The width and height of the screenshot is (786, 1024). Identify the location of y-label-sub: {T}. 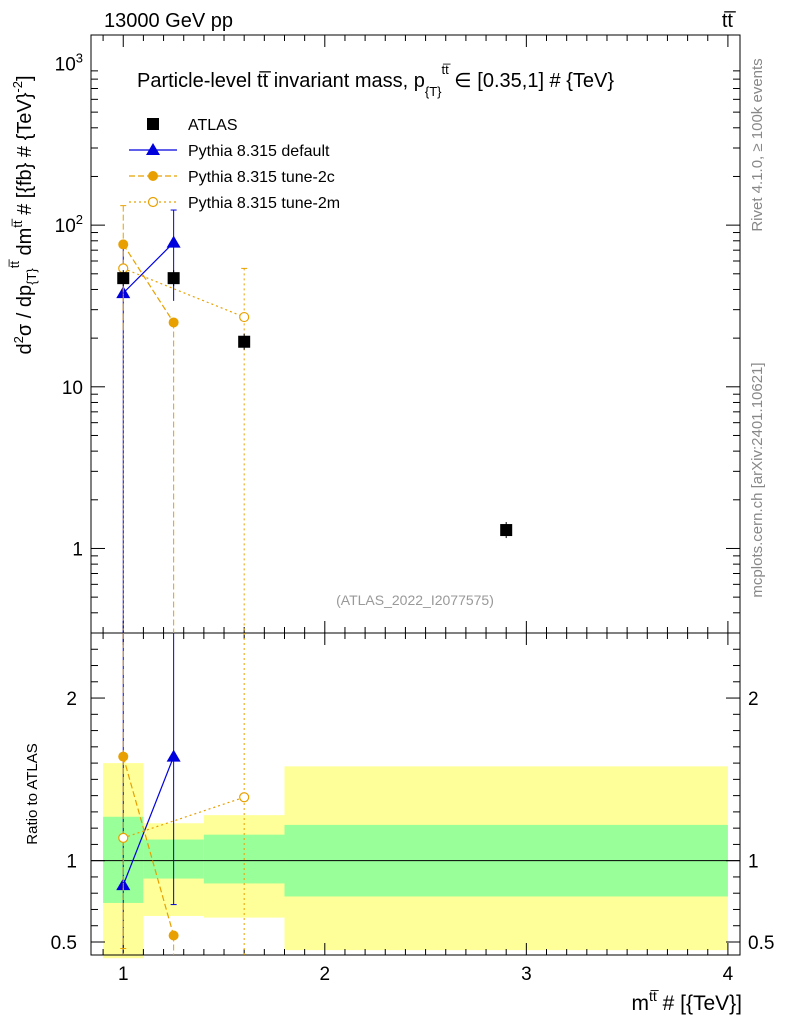
(31, 276).